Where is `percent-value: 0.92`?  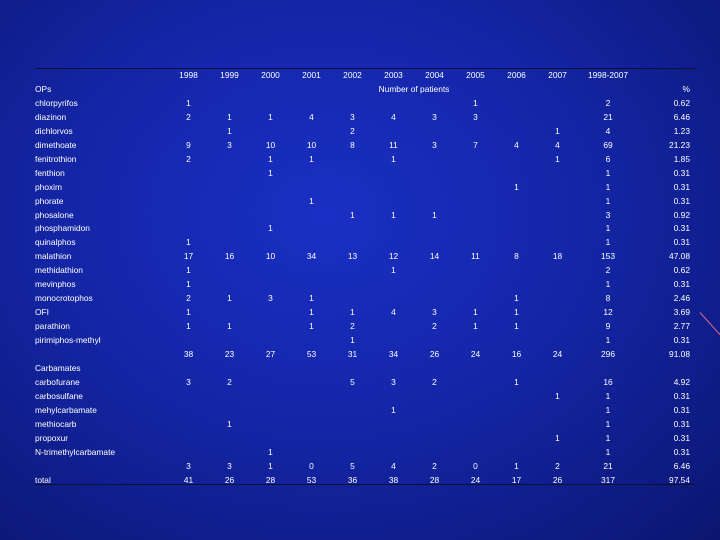
percent-value: 0.92 is located at coordinates (681, 214).